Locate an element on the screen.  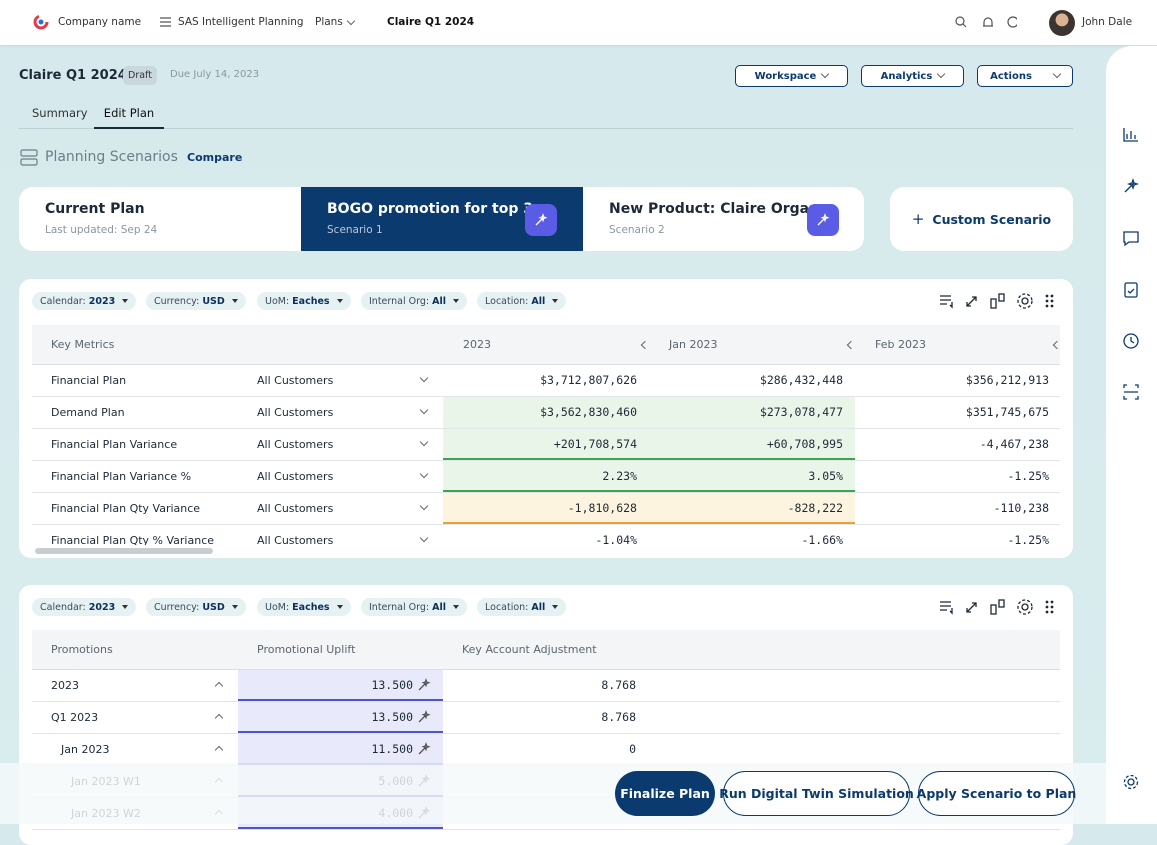
metric-value: -828,222 is located at coordinates (815, 508).